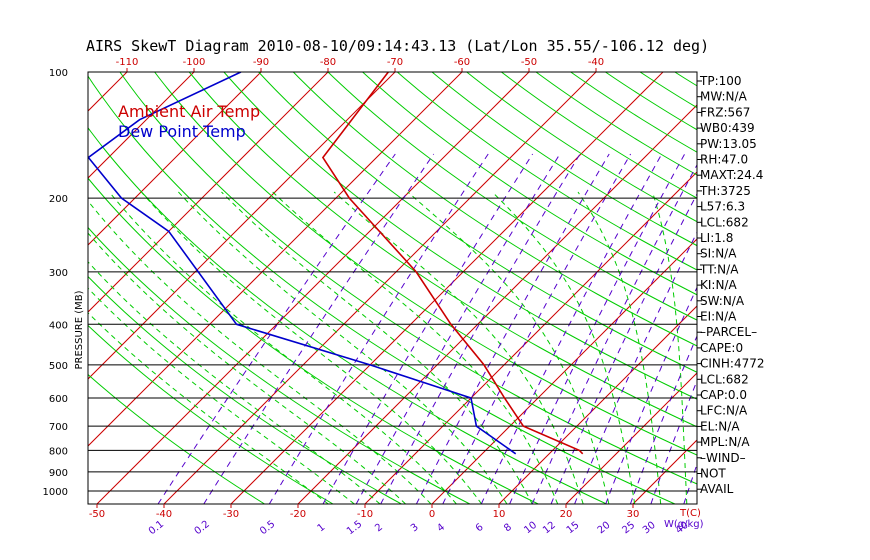 The height and width of the screenshot is (560, 870). What do you see at coordinates (97, 514) in the screenshot?
I see `bottom-temp-tick-label: -50` at bounding box center [97, 514].